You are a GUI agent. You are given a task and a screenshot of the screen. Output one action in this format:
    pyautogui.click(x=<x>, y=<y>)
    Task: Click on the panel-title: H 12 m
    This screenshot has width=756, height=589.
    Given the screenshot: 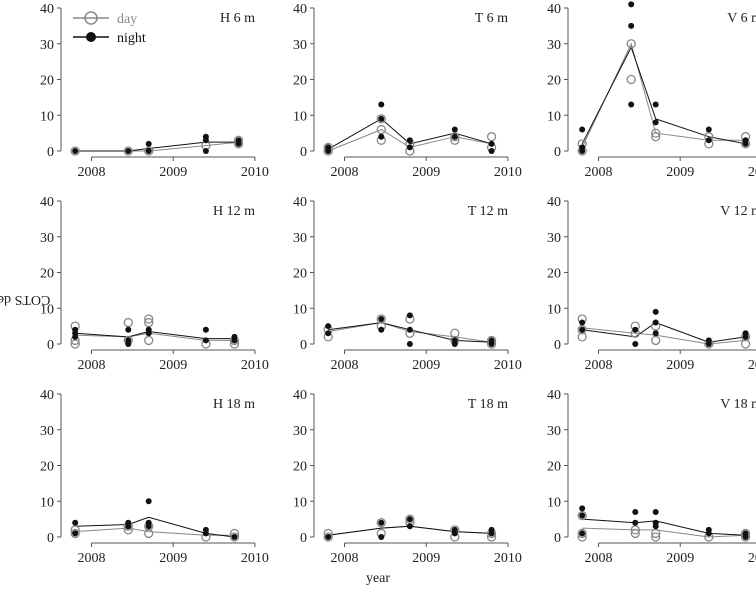 What is the action you would take?
    pyautogui.click(x=234, y=211)
    